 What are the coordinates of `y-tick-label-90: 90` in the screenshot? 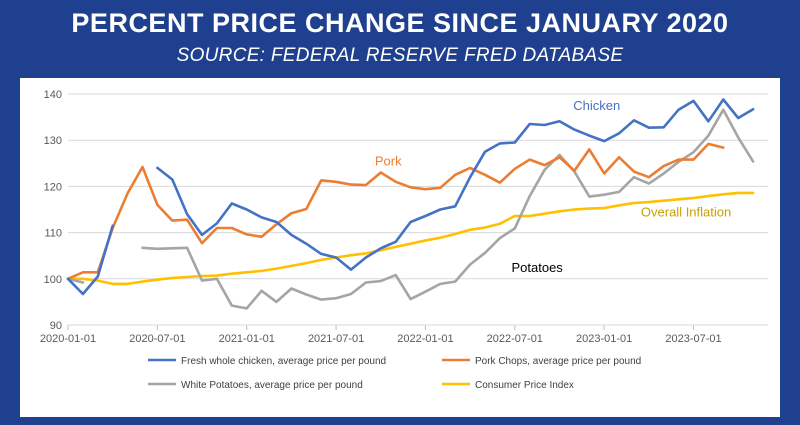 It's located at (56, 326).